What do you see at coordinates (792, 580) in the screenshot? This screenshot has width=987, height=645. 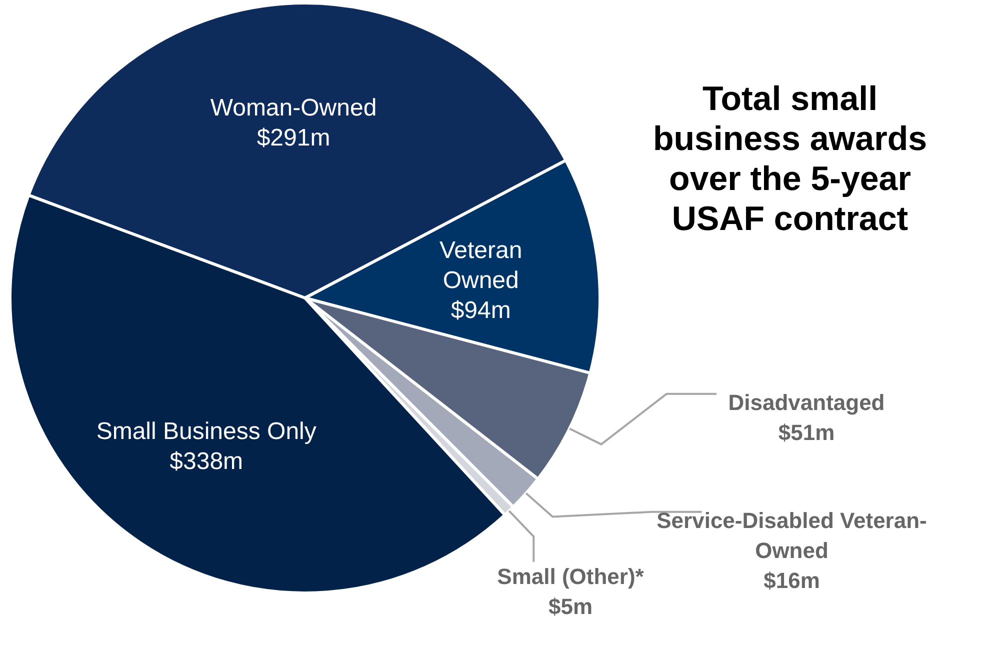 I see `data-label: $16m` at bounding box center [792, 580].